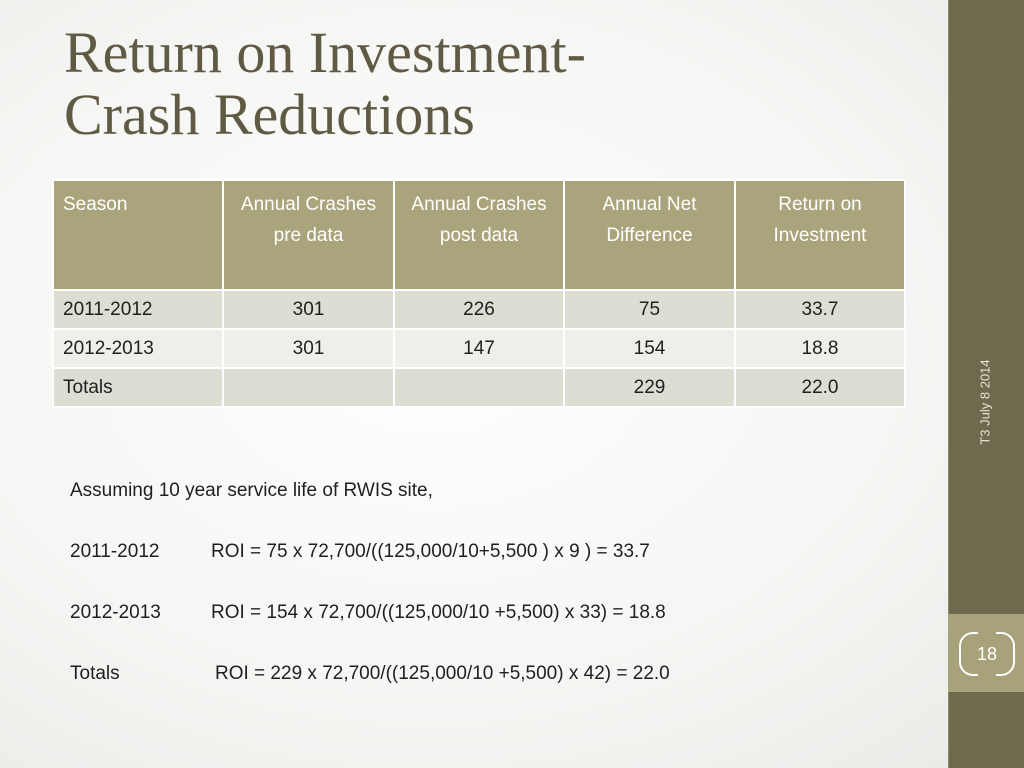  I want to click on cell-crashes-post: 147, so click(479, 348).